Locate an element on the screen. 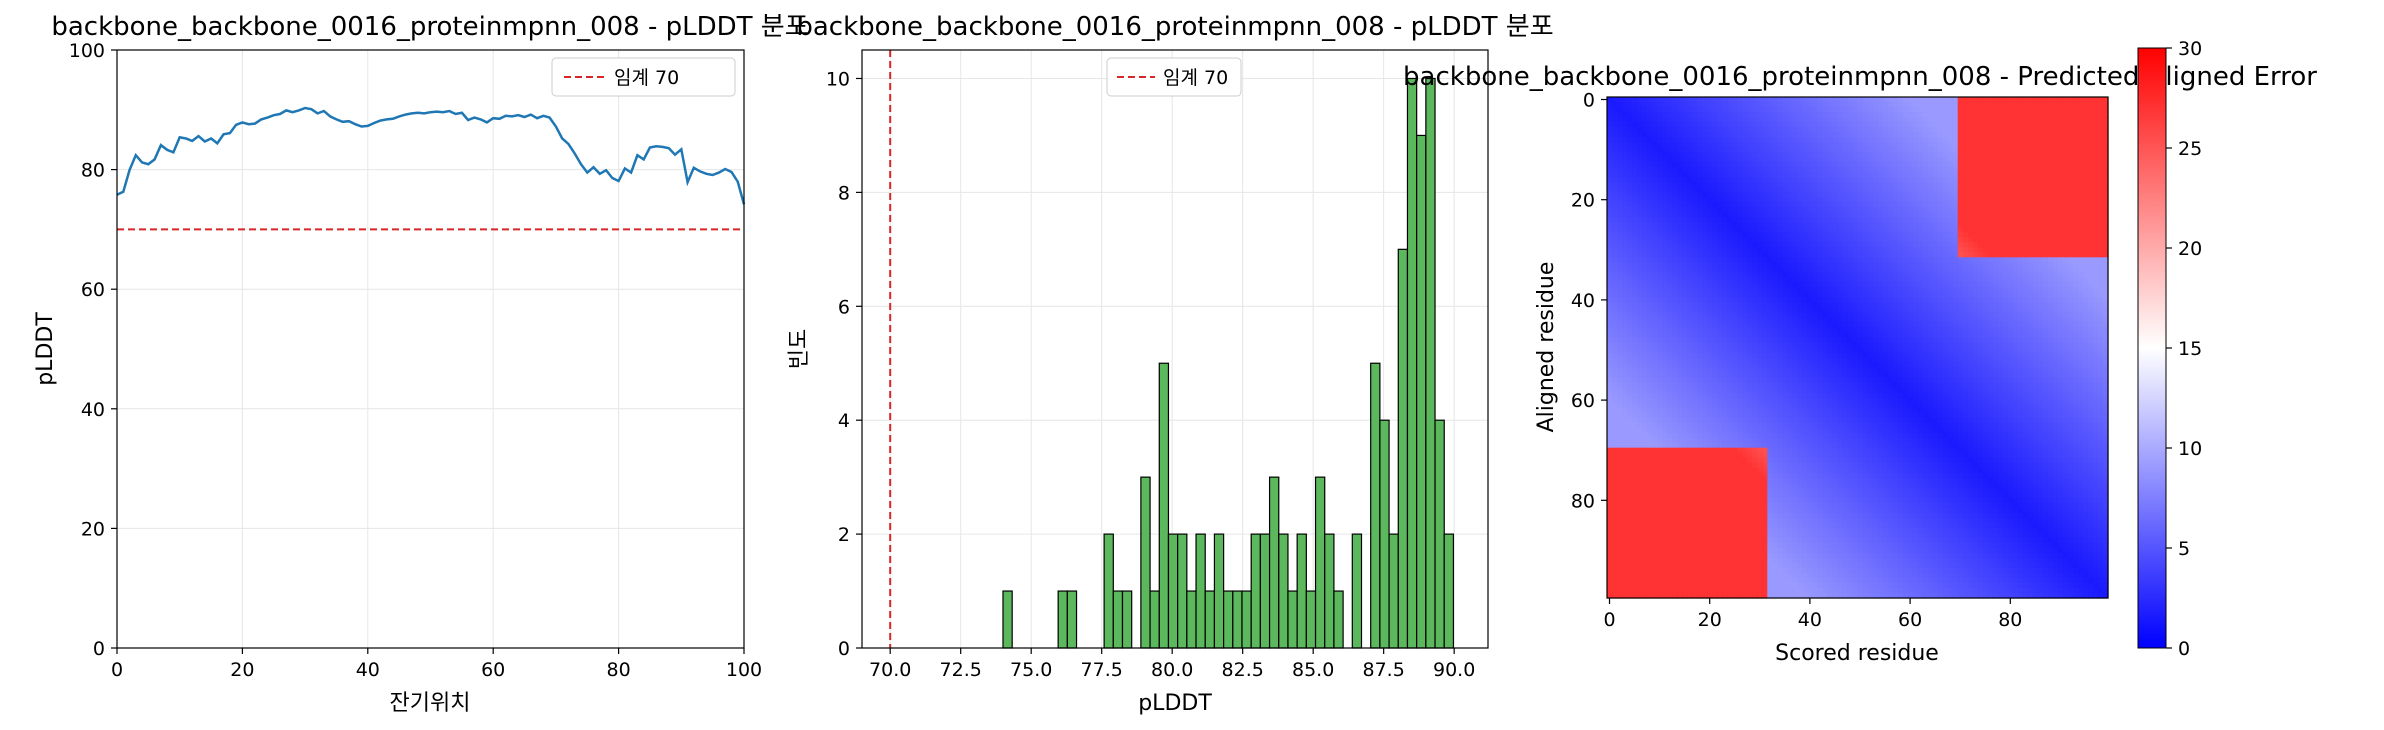  line-chart-ylabel: pLDDT is located at coordinates (45, 349).